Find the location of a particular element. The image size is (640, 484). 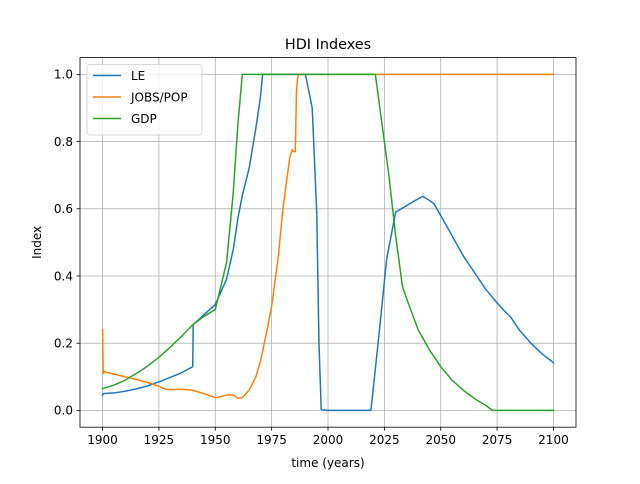

y-axis-label: Index is located at coordinates (37, 242).